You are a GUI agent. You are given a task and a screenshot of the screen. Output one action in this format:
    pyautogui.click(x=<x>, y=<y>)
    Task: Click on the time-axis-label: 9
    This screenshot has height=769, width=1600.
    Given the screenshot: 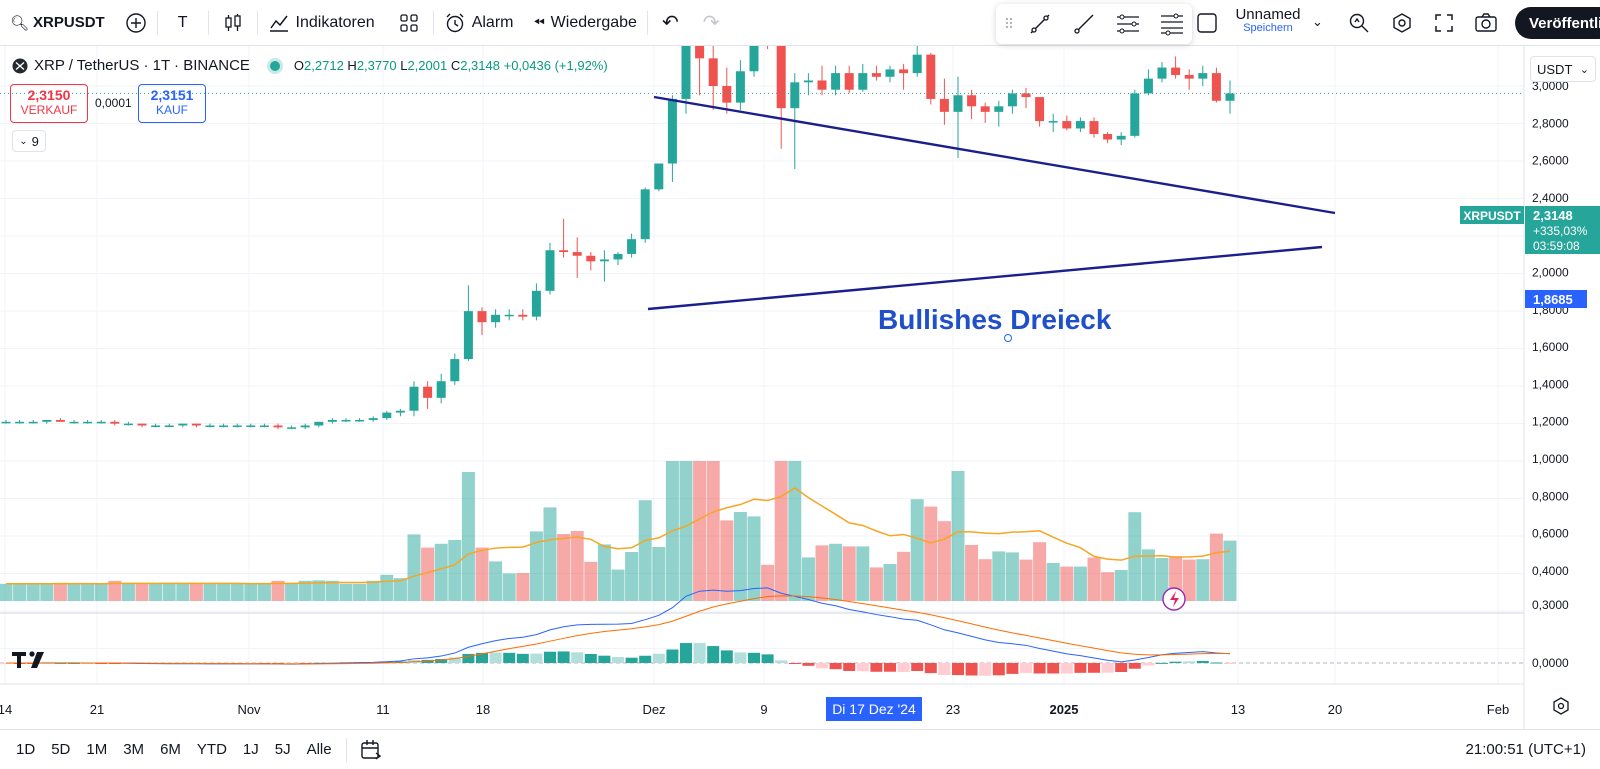 What is the action you would take?
    pyautogui.click(x=763, y=709)
    